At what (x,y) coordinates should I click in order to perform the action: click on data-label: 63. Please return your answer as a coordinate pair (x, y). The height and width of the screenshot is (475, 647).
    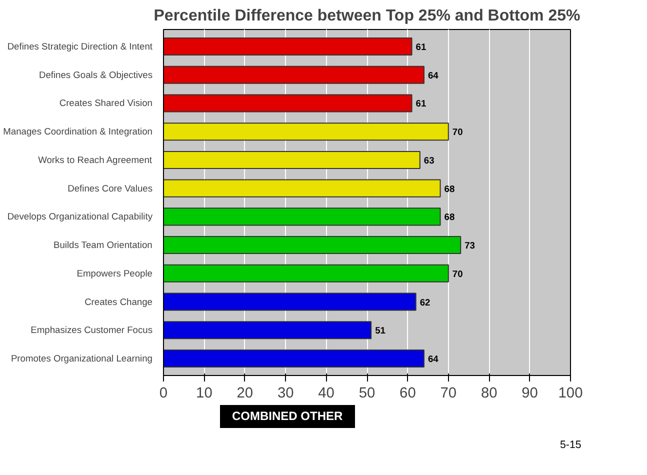
    Looking at the image, I should click on (429, 160).